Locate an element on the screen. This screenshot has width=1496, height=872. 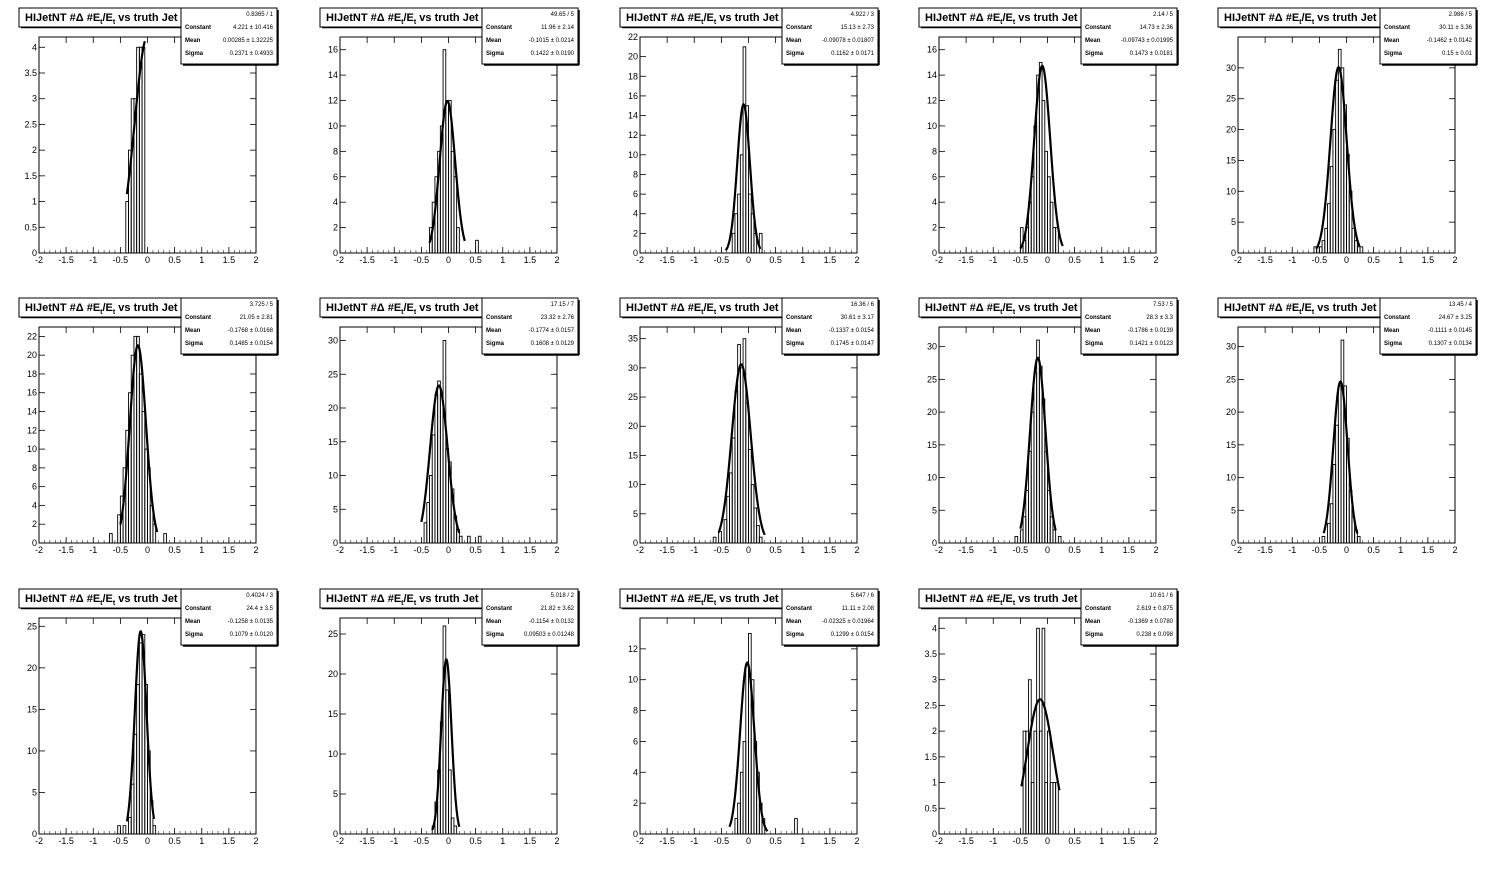
stats-value: 28.3 ± 3.3 is located at coordinates (1159, 318).